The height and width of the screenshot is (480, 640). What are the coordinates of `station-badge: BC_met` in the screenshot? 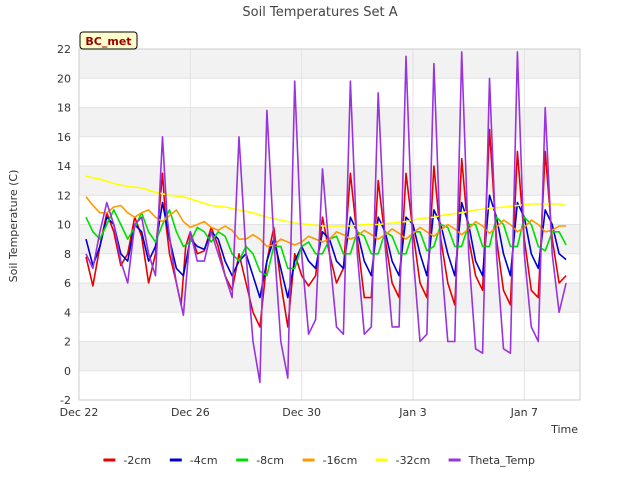 It's located at (108, 40).